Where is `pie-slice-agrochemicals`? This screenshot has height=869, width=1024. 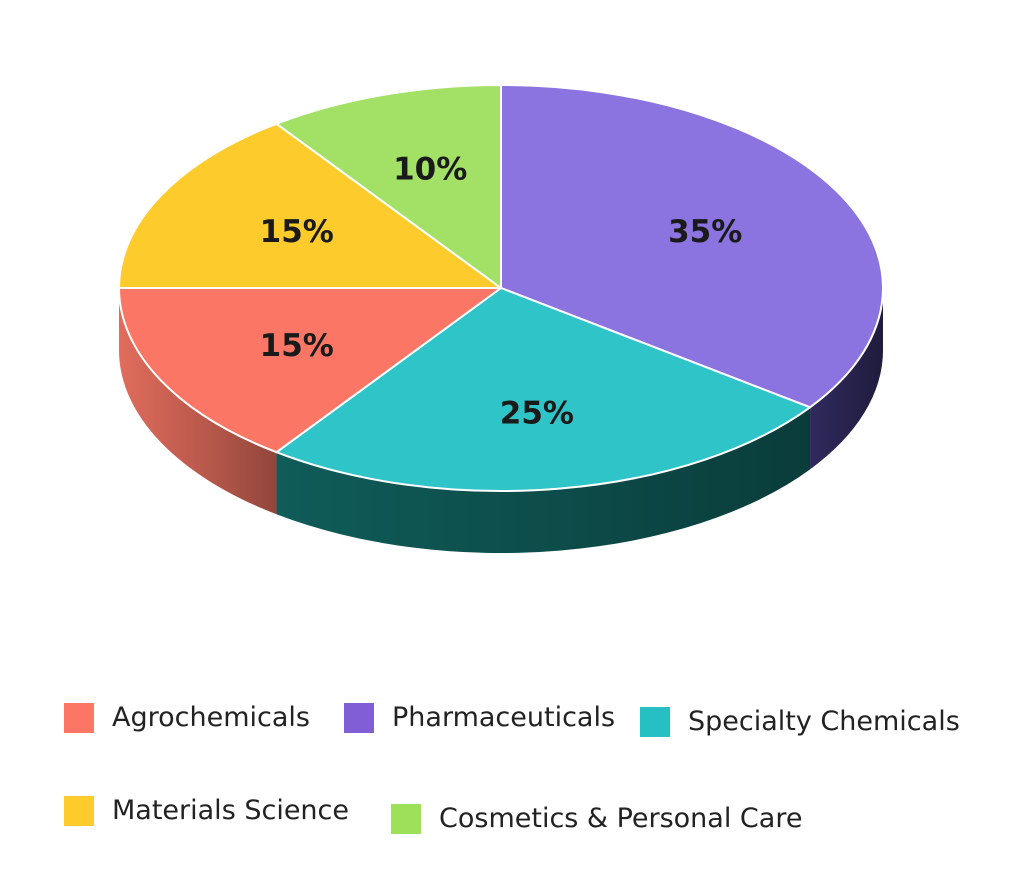
pie-slice-agrochemicals is located at coordinates (310, 370).